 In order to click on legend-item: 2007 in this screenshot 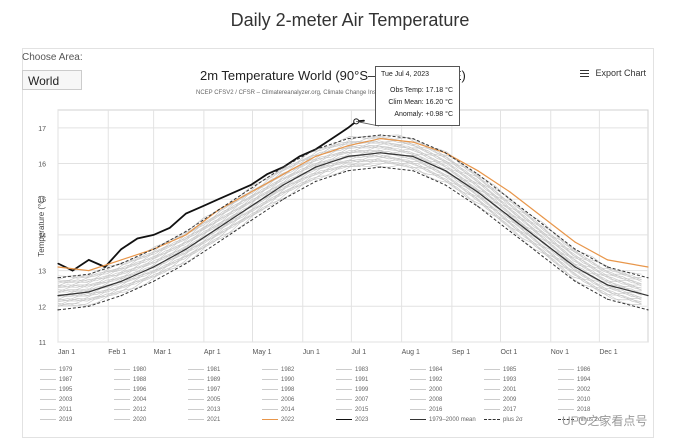, I will do `click(373, 402)`.